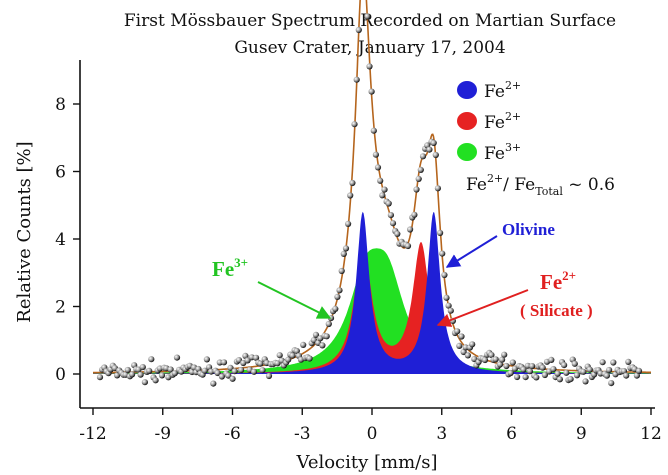  I want to click on ratio-b: Fe, so click(524, 185).